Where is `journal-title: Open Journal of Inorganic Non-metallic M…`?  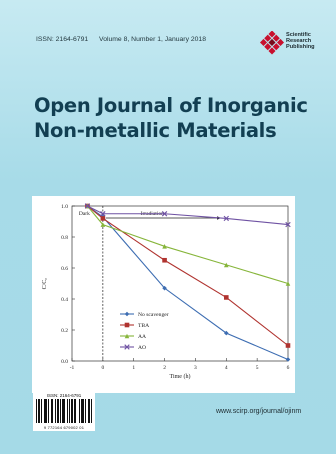
journal-title: Open Journal of Inorganic Non-metallic M… is located at coordinates (179, 118).